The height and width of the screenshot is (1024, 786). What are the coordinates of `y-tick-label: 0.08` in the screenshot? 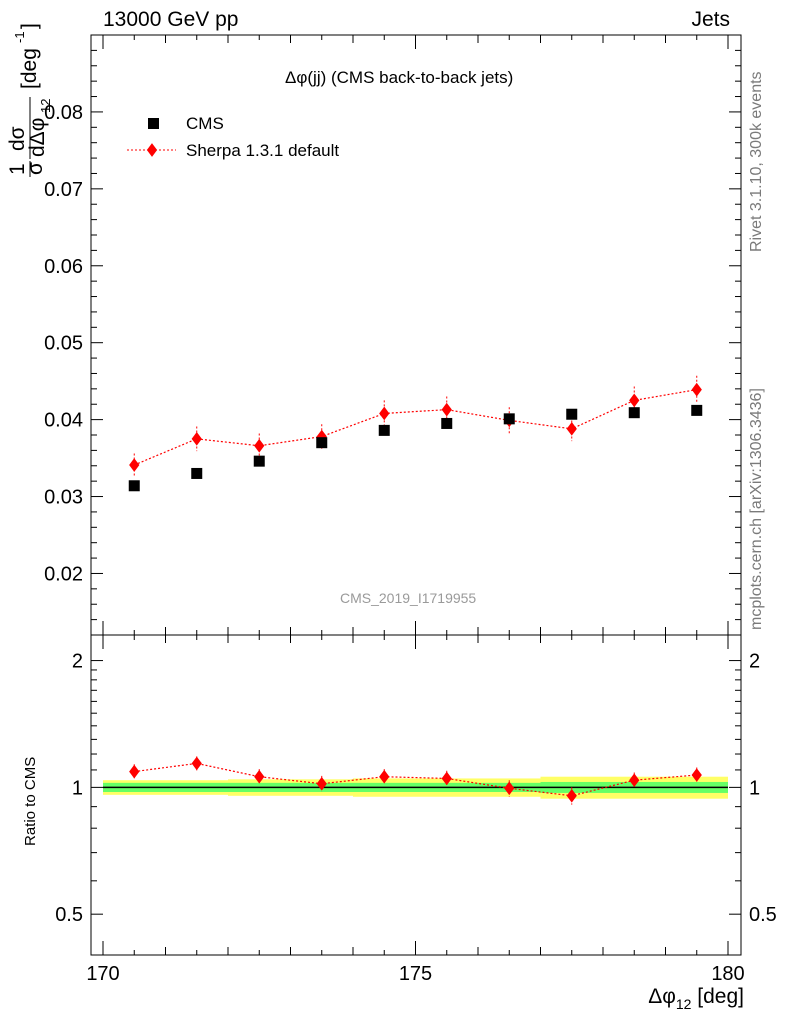 It's located at (63, 113).